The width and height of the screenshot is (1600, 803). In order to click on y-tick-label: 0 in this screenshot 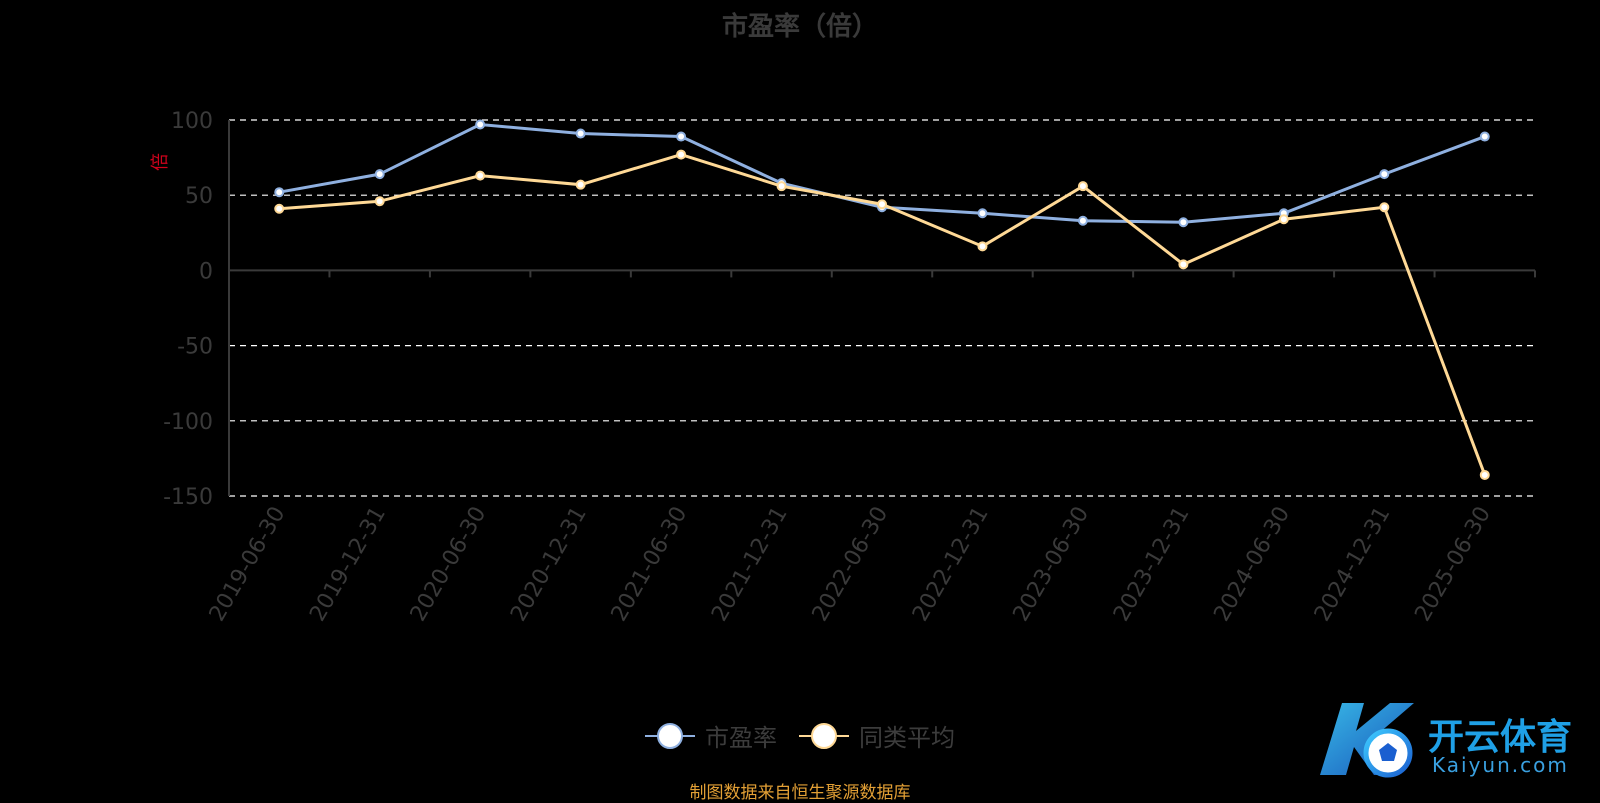, I will do `click(206, 271)`.